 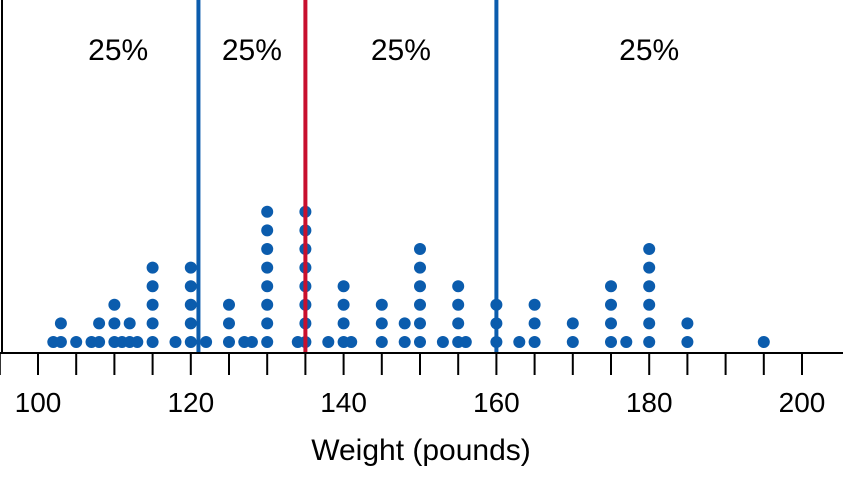 I want to click on x-tick-label: 100, so click(x=38, y=402).